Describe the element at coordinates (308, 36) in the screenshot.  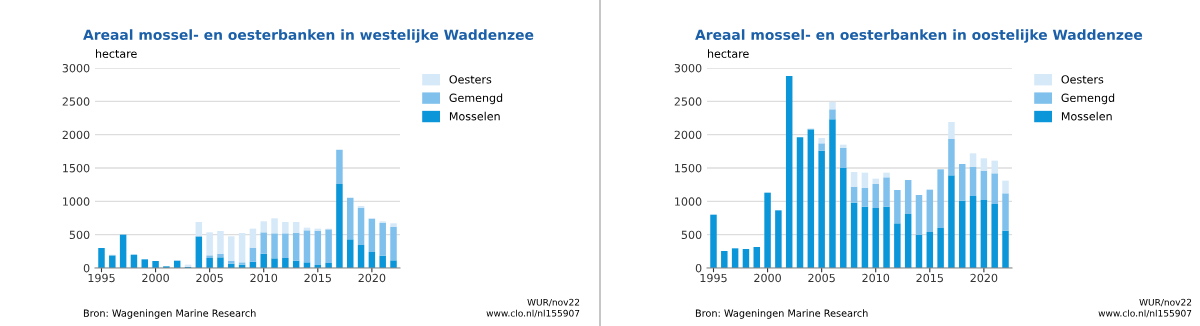
I see `chart-title: Areaal mossel- en oesterbanken in westelijke Waddenzee` at that location.